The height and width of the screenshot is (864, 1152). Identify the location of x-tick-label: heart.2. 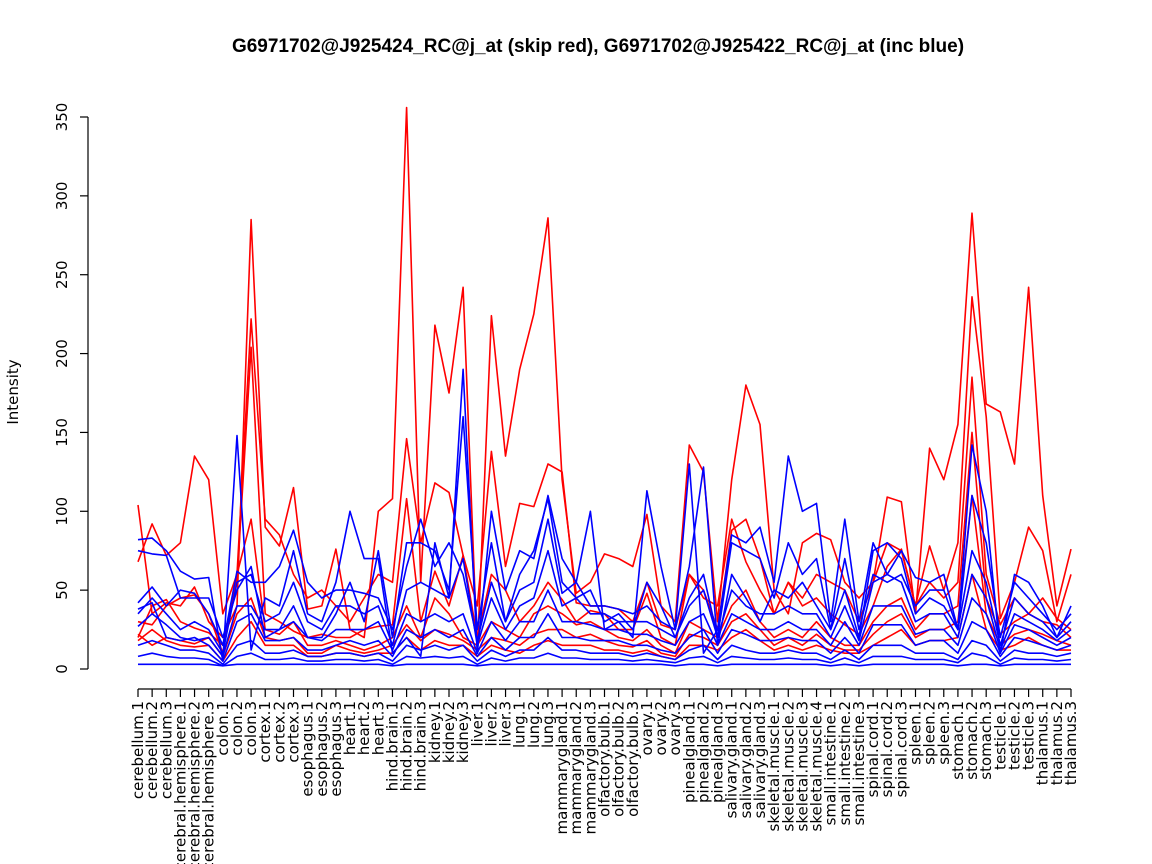
(364, 728).